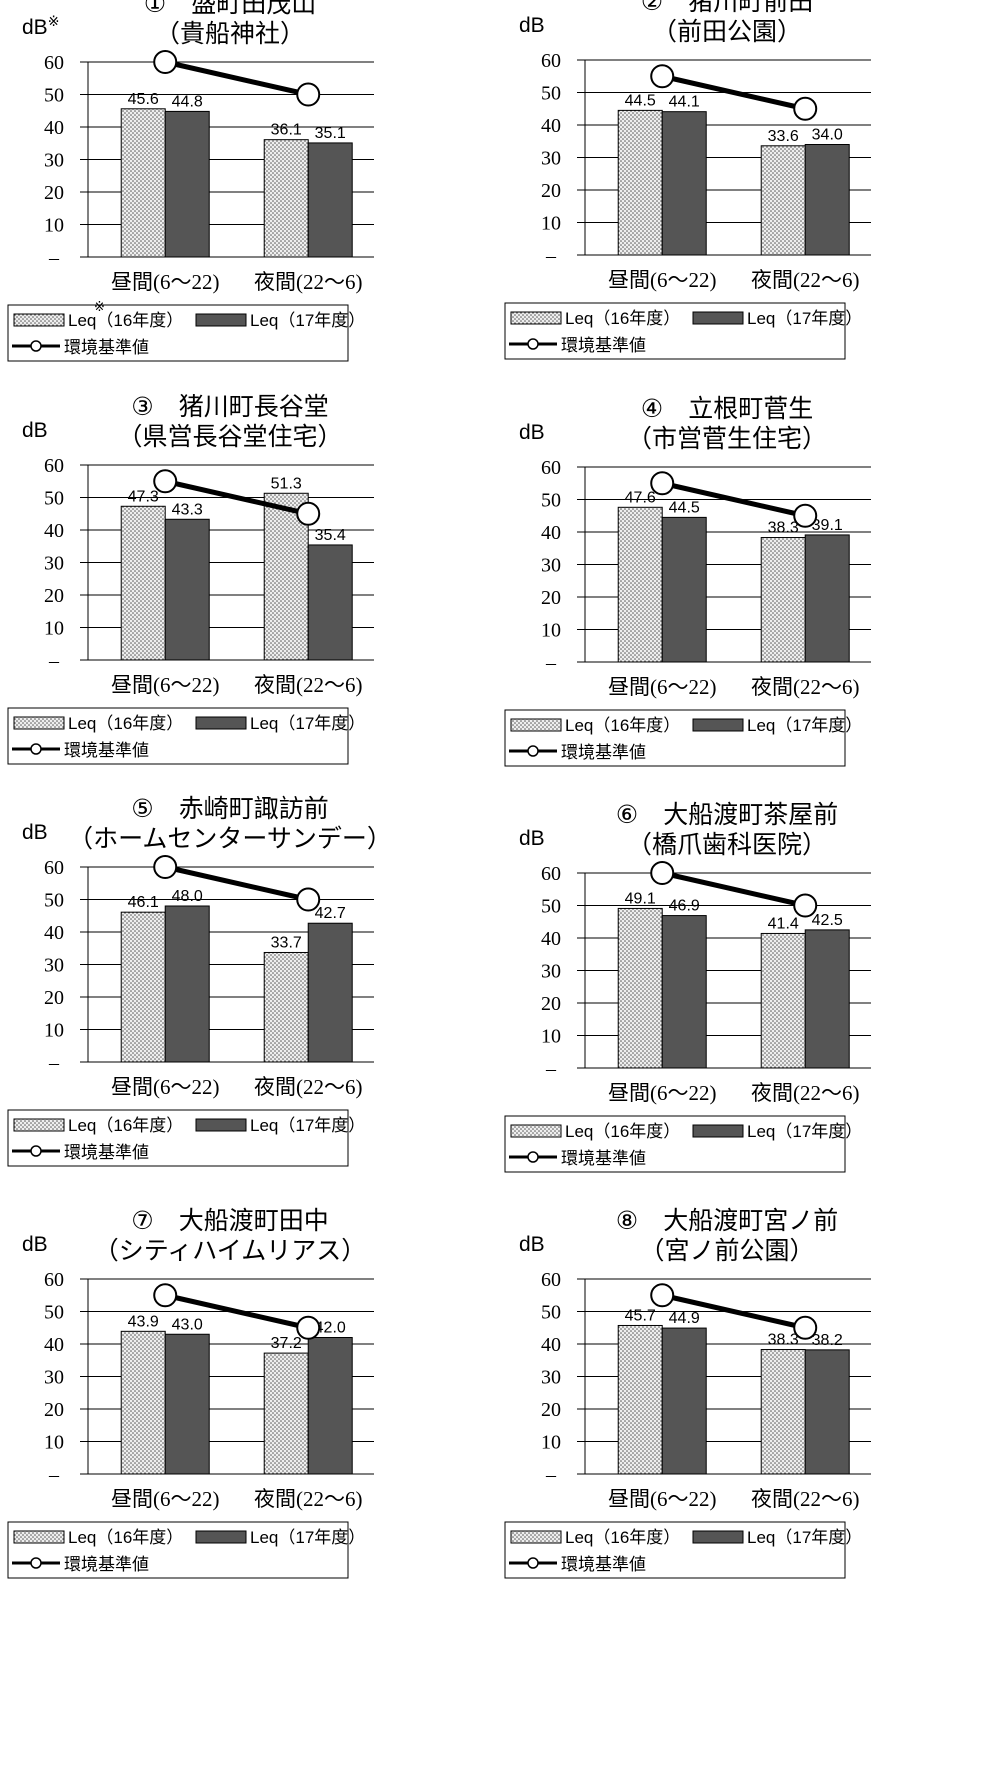 This screenshot has width=984, height=1789. What do you see at coordinates (827, 920) in the screenshot?
I see `data-label-leq17: 42.5` at bounding box center [827, 920].